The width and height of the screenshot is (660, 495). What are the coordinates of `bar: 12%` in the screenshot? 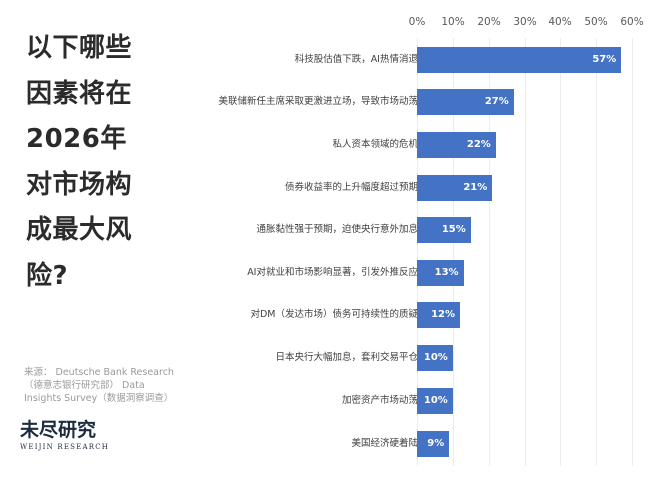 It's located at (438, 315).